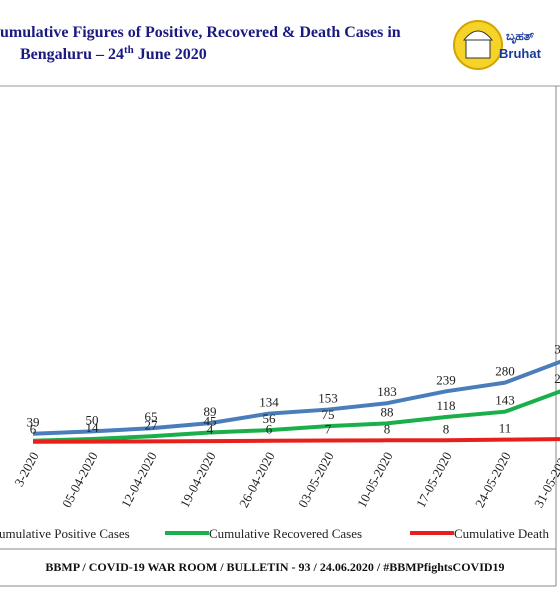 This screenshot has width=560, height=600. What do you see at coordinates (285, 533) in the screenshot?
I see `legend-label: Cumulative Recovered Cases` at bounding box center [285, 533].